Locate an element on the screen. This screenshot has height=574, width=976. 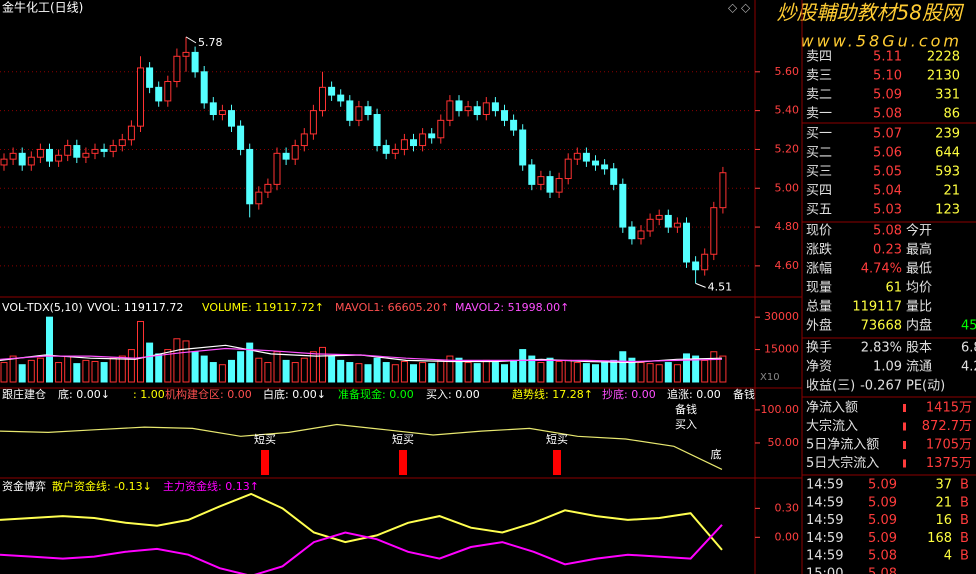
quote-text: 涨跌 is located at coordinates (819, 250).